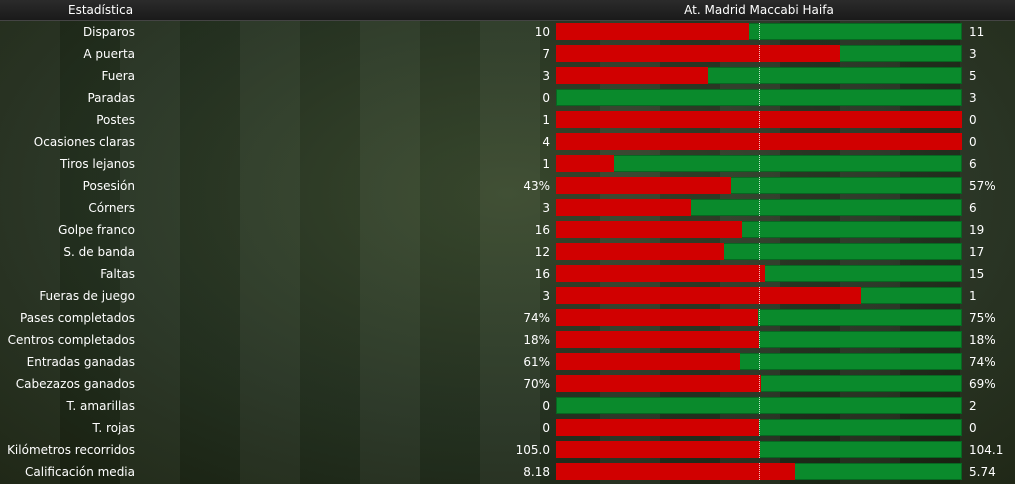 This screenshot has width=1015, height=484. I want to click on stat-row: Centros completados 18% 18%, so click(507, 340).